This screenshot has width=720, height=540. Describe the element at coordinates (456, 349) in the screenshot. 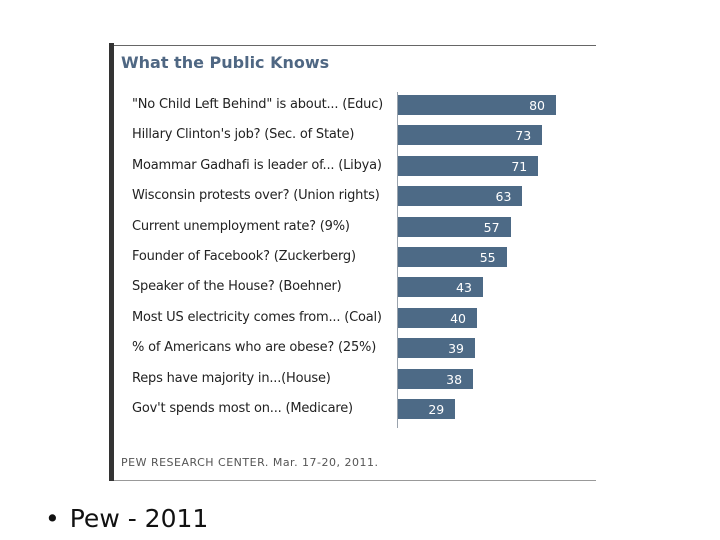

I see `bar-value-label: 39` at that location.